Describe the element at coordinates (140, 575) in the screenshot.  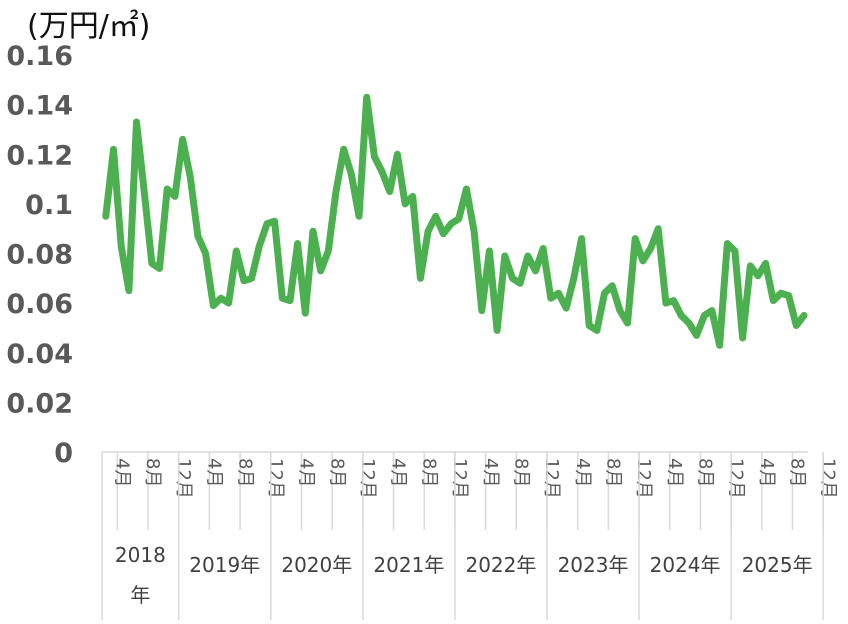
I see `x-year-label: 2018 年` at that location.